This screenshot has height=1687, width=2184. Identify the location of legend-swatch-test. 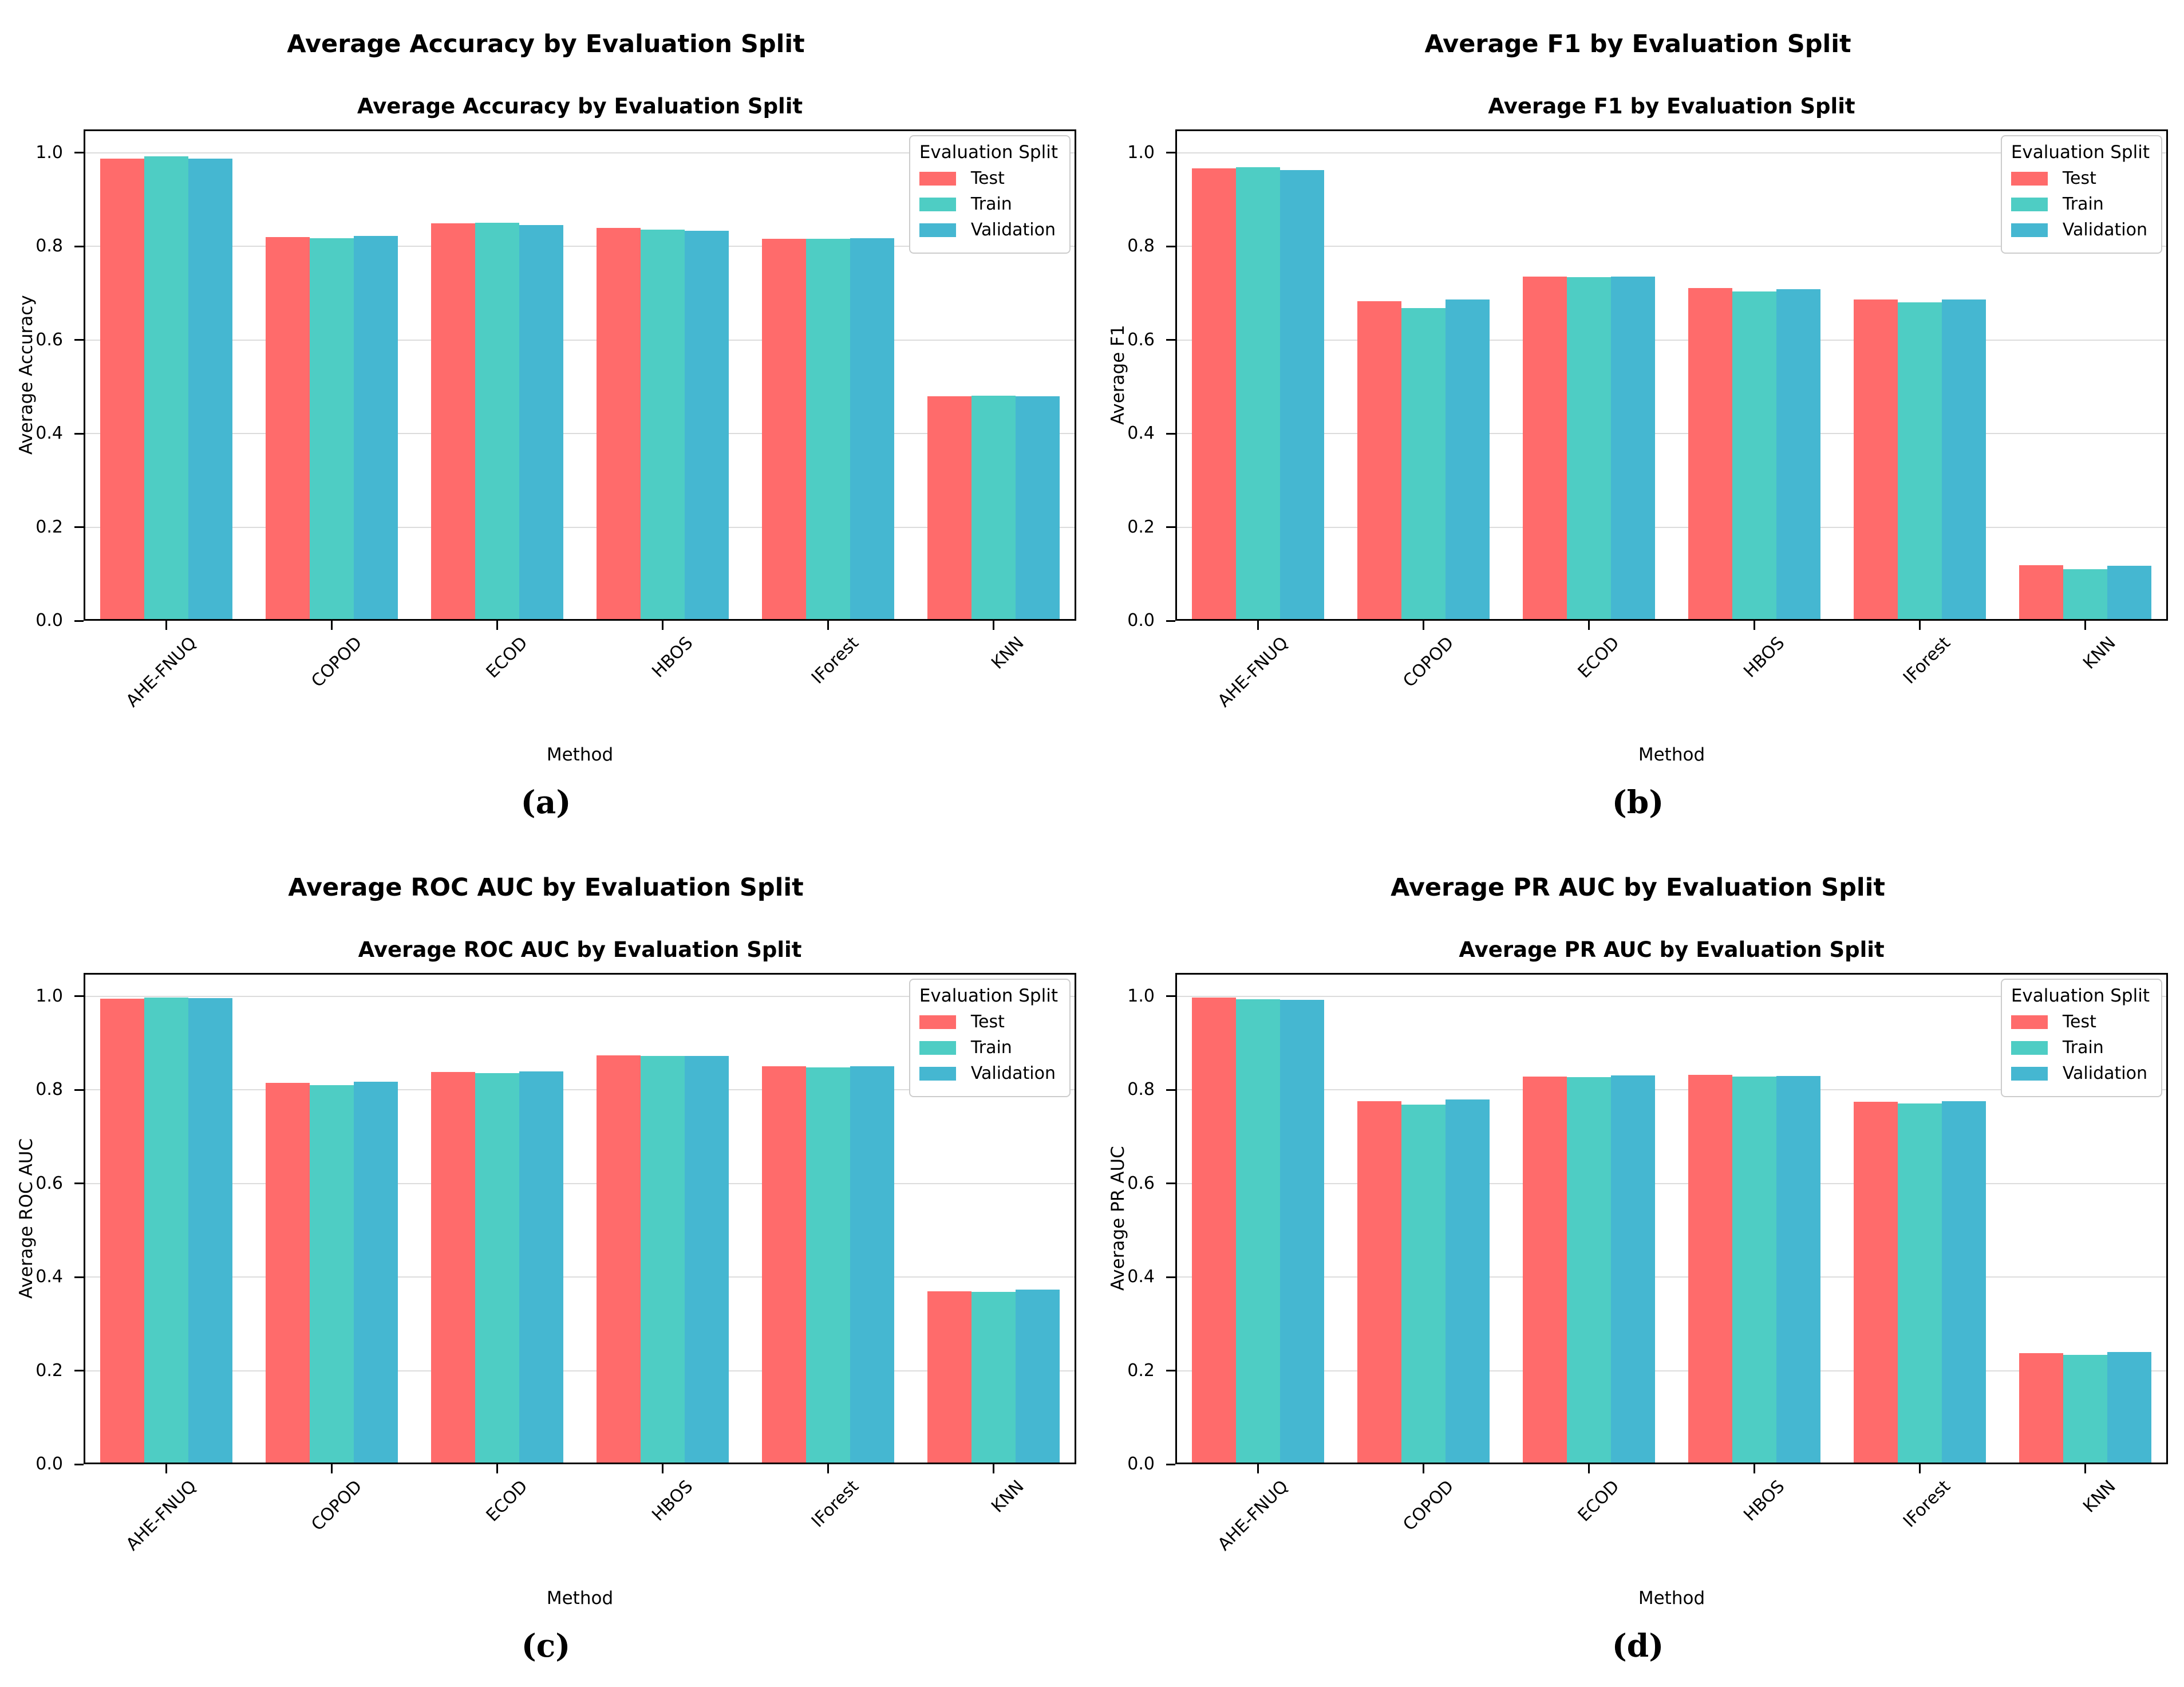
(2030, 178).